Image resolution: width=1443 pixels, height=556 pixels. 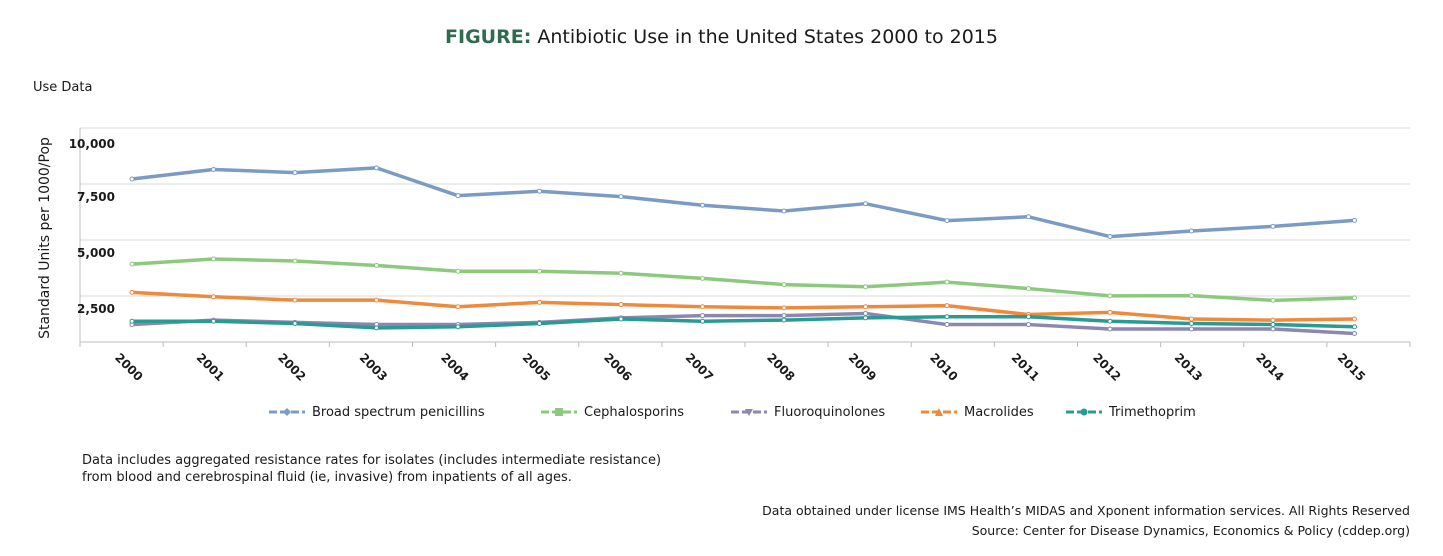 What do you see at coordinates (45, 238) in the screenshot?
I see `y-axis-title: Standard Units per 1000/Pop` at bounding box center [45, 238].